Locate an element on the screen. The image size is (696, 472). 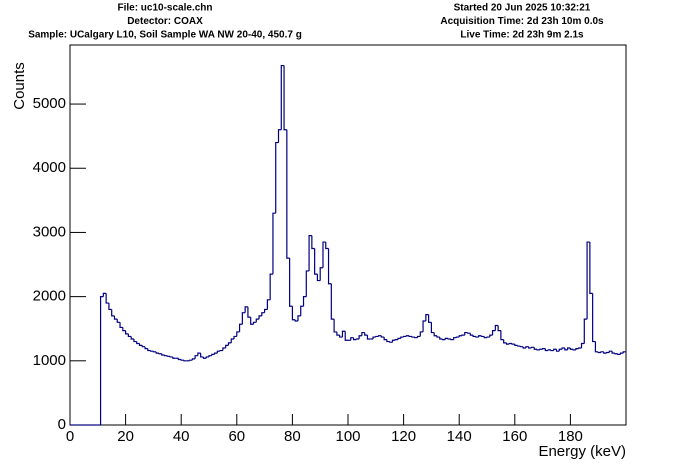
x-tick-label: 40 is located at coordinates (181, 436).